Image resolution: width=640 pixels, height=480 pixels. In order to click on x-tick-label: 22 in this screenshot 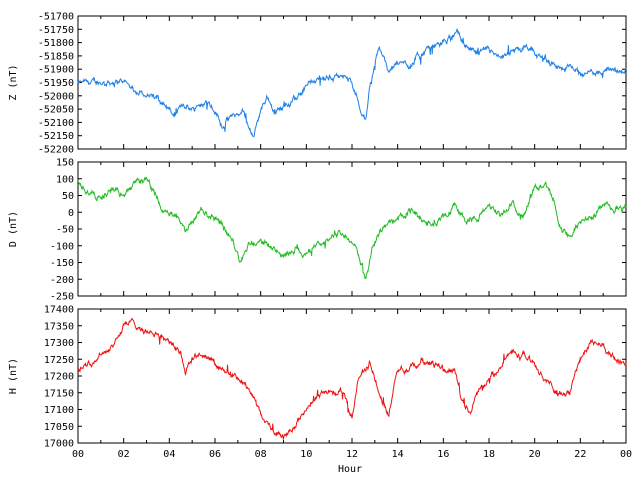, I will do `click(580, 454)`.